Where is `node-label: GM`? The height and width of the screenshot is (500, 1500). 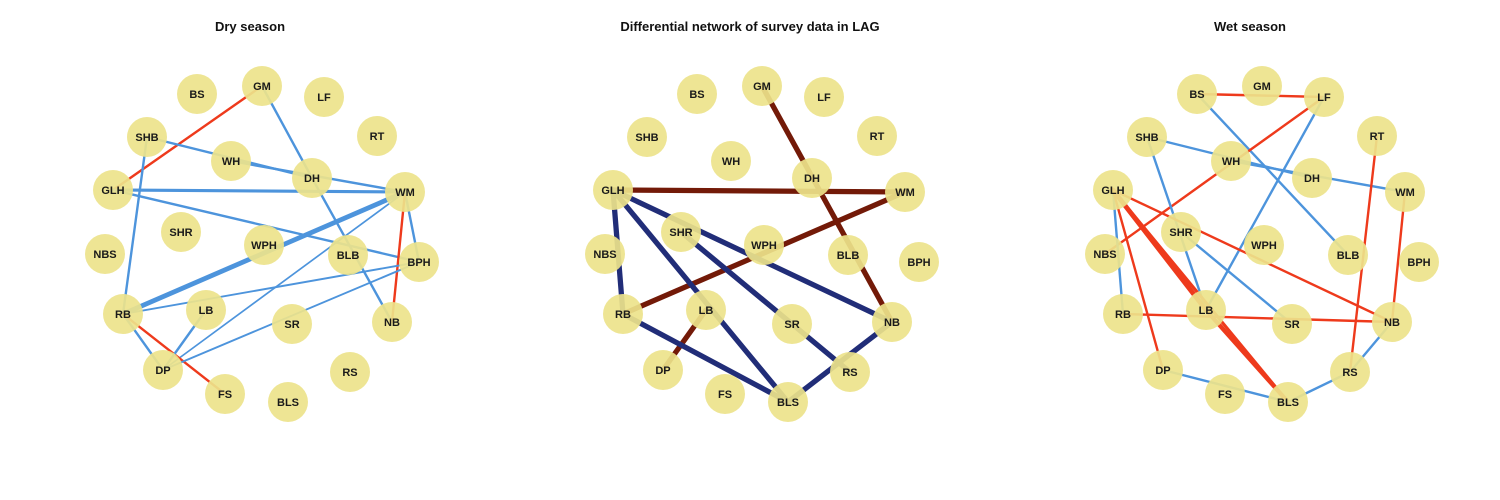 node-label: GM is located at coordinates (262, 87).